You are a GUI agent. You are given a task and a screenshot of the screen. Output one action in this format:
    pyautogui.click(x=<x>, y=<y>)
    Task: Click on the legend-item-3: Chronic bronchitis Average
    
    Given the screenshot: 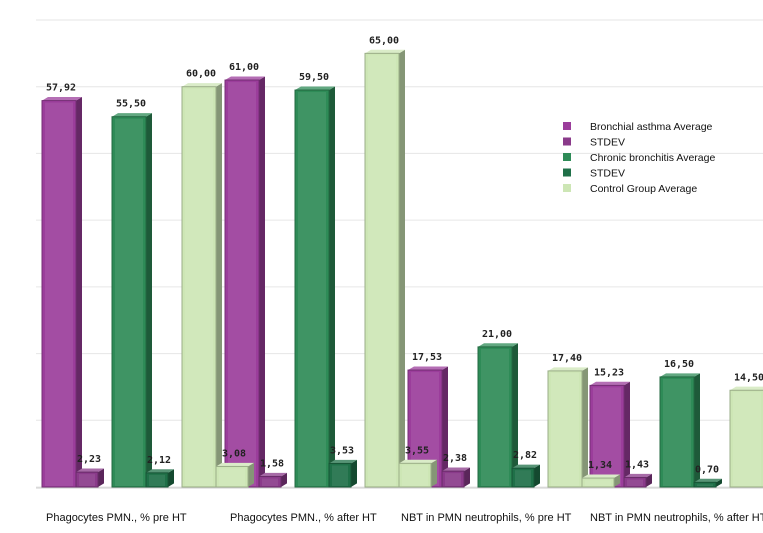 What is the action you would take?
    pyautogui.click(x=639, y=158)
    